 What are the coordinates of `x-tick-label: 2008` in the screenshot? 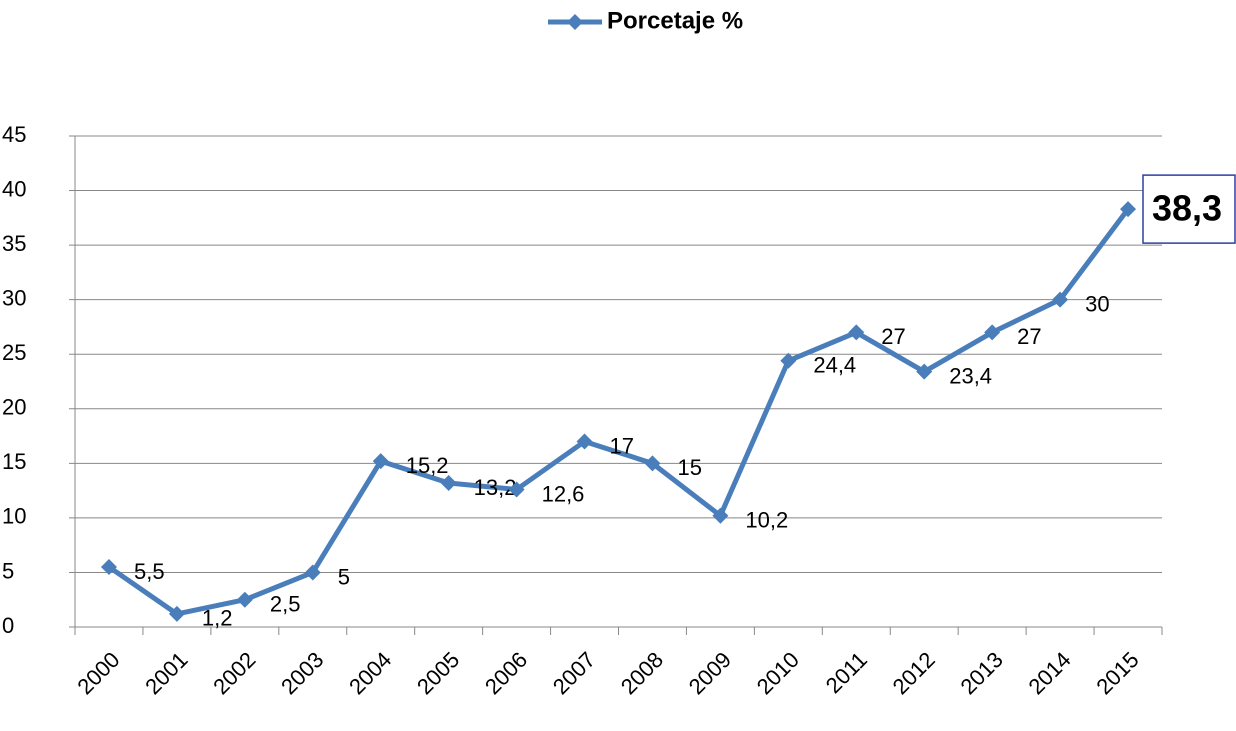 It's located at (642, 673).